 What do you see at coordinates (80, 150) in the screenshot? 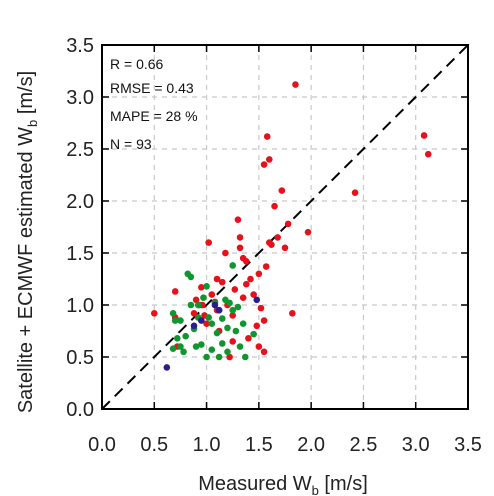
I see `y-tick-label: 2.5` at bounding box center [80, 150].